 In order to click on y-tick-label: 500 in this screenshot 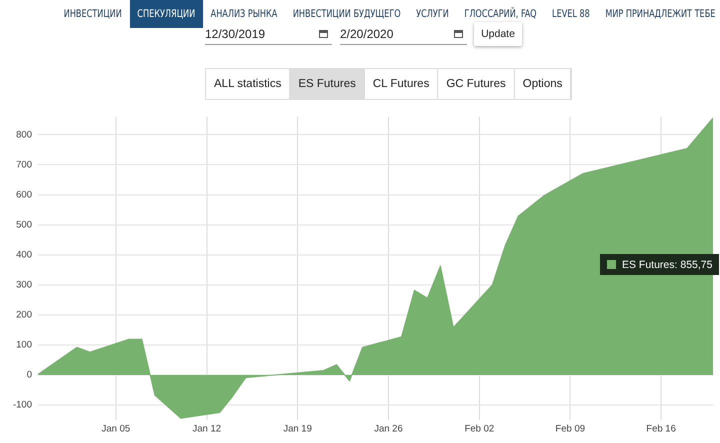, I will do `click(24, 224)`.